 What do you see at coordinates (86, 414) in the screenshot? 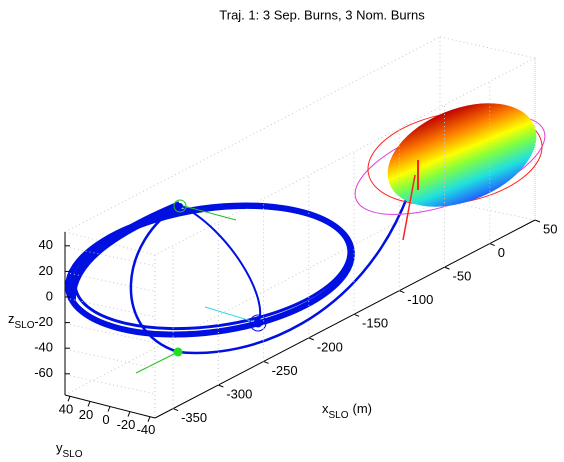
I see `y-tick-label: 20` at bounding box center [86, 414].